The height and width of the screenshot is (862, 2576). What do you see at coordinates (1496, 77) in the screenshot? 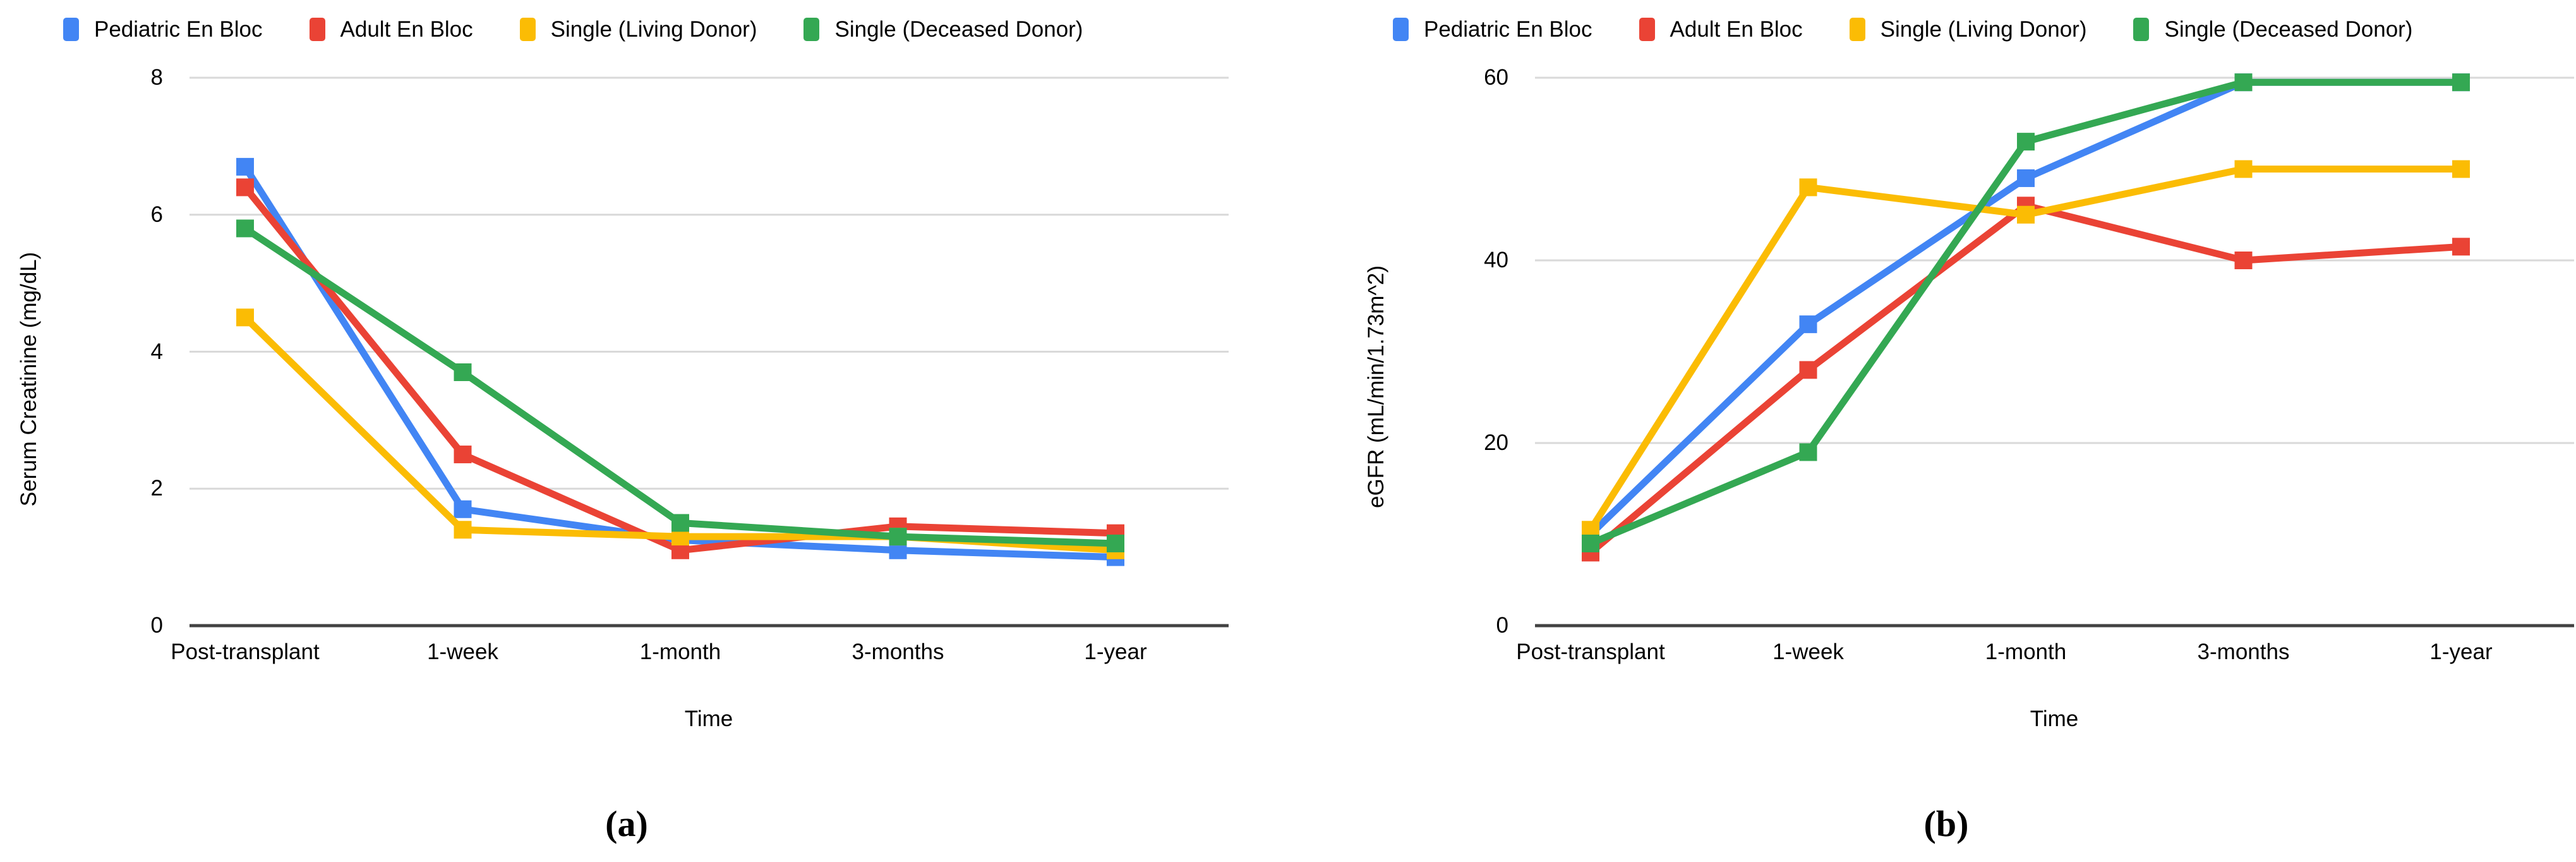
I see `y-tick-label: 60` at bounding box center [1496, 77].